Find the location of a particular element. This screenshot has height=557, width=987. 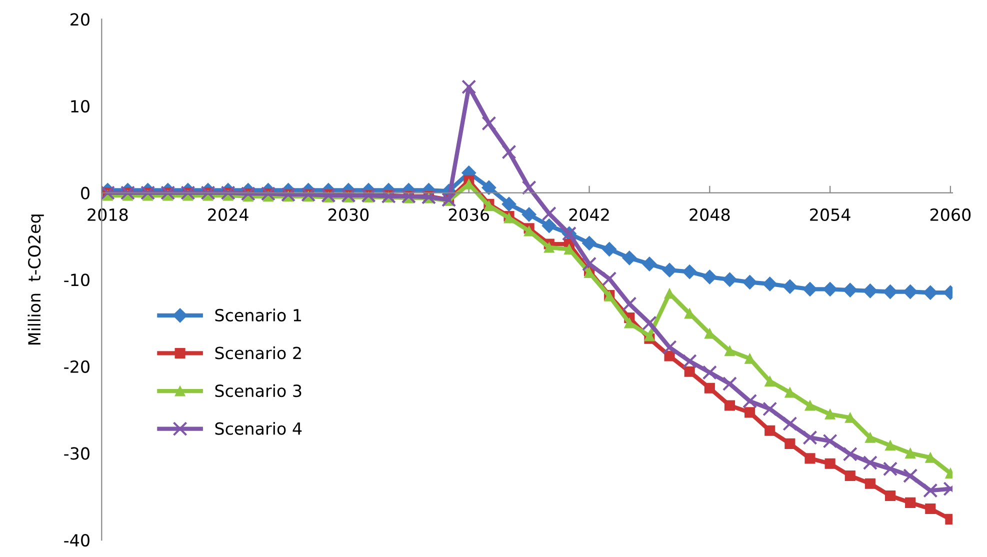

x-tick-label: 2048 is located at coordinates (710, 214).